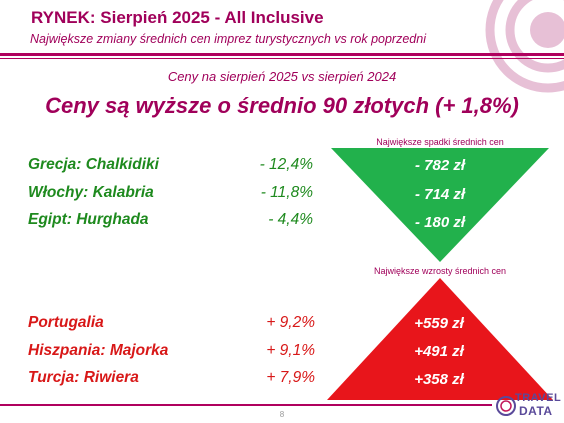 This screenshot has height=423, width=564. I want to click on decrease-change-3: - 4,4%, so click(290, 219).